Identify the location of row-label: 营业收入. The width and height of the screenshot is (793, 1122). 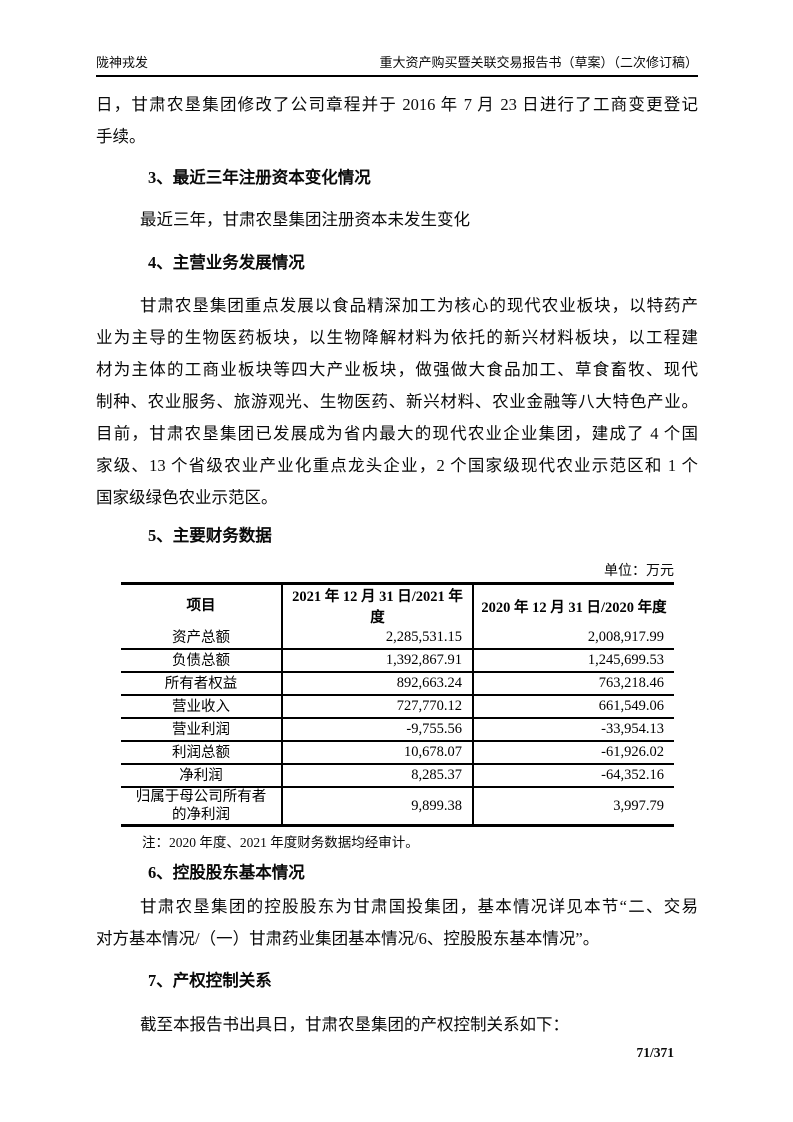
(202, 706).